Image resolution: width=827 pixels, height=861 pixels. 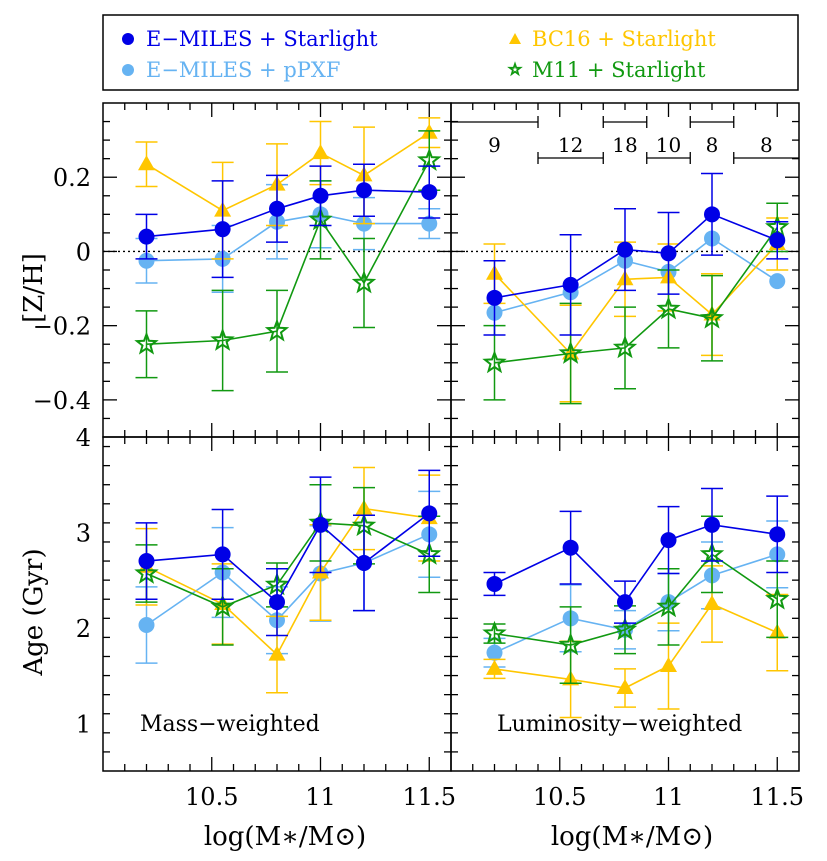 I want to click on legend-box, so click(x=450, y=52).